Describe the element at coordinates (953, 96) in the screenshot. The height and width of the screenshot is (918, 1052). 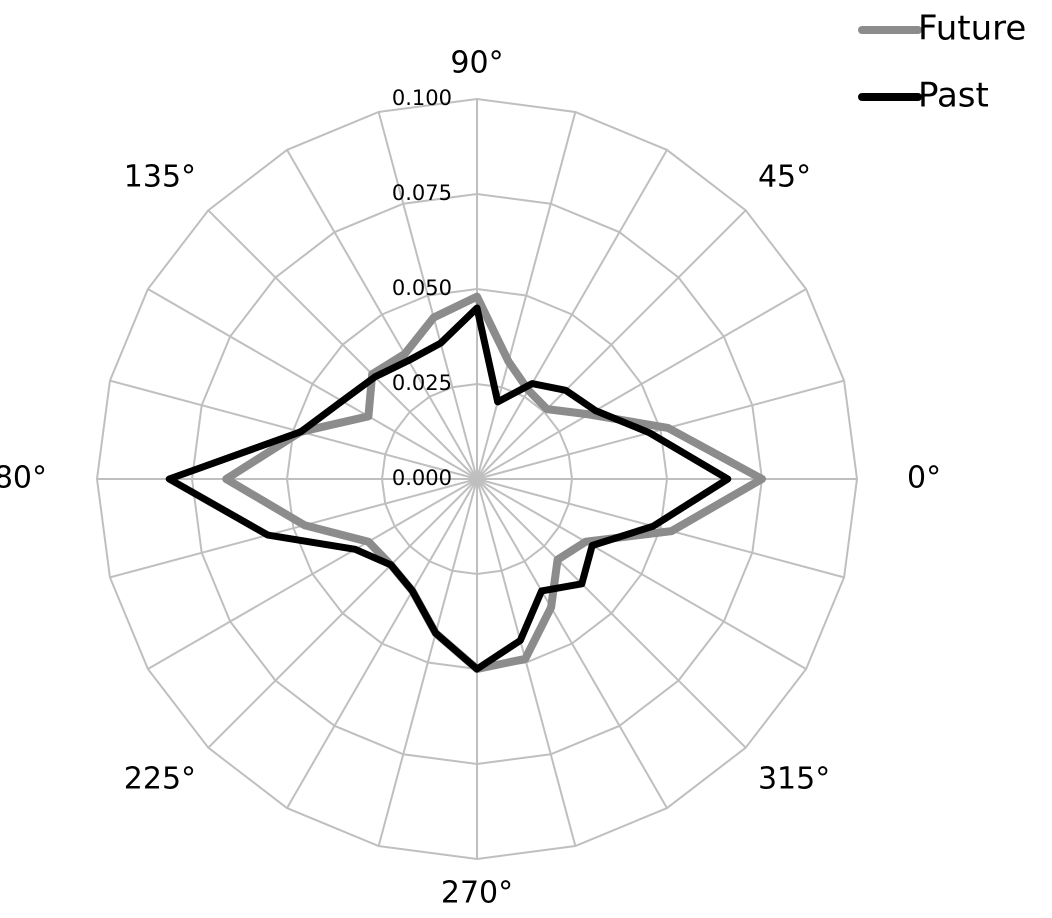
I see `legend-label: Past` at that location.